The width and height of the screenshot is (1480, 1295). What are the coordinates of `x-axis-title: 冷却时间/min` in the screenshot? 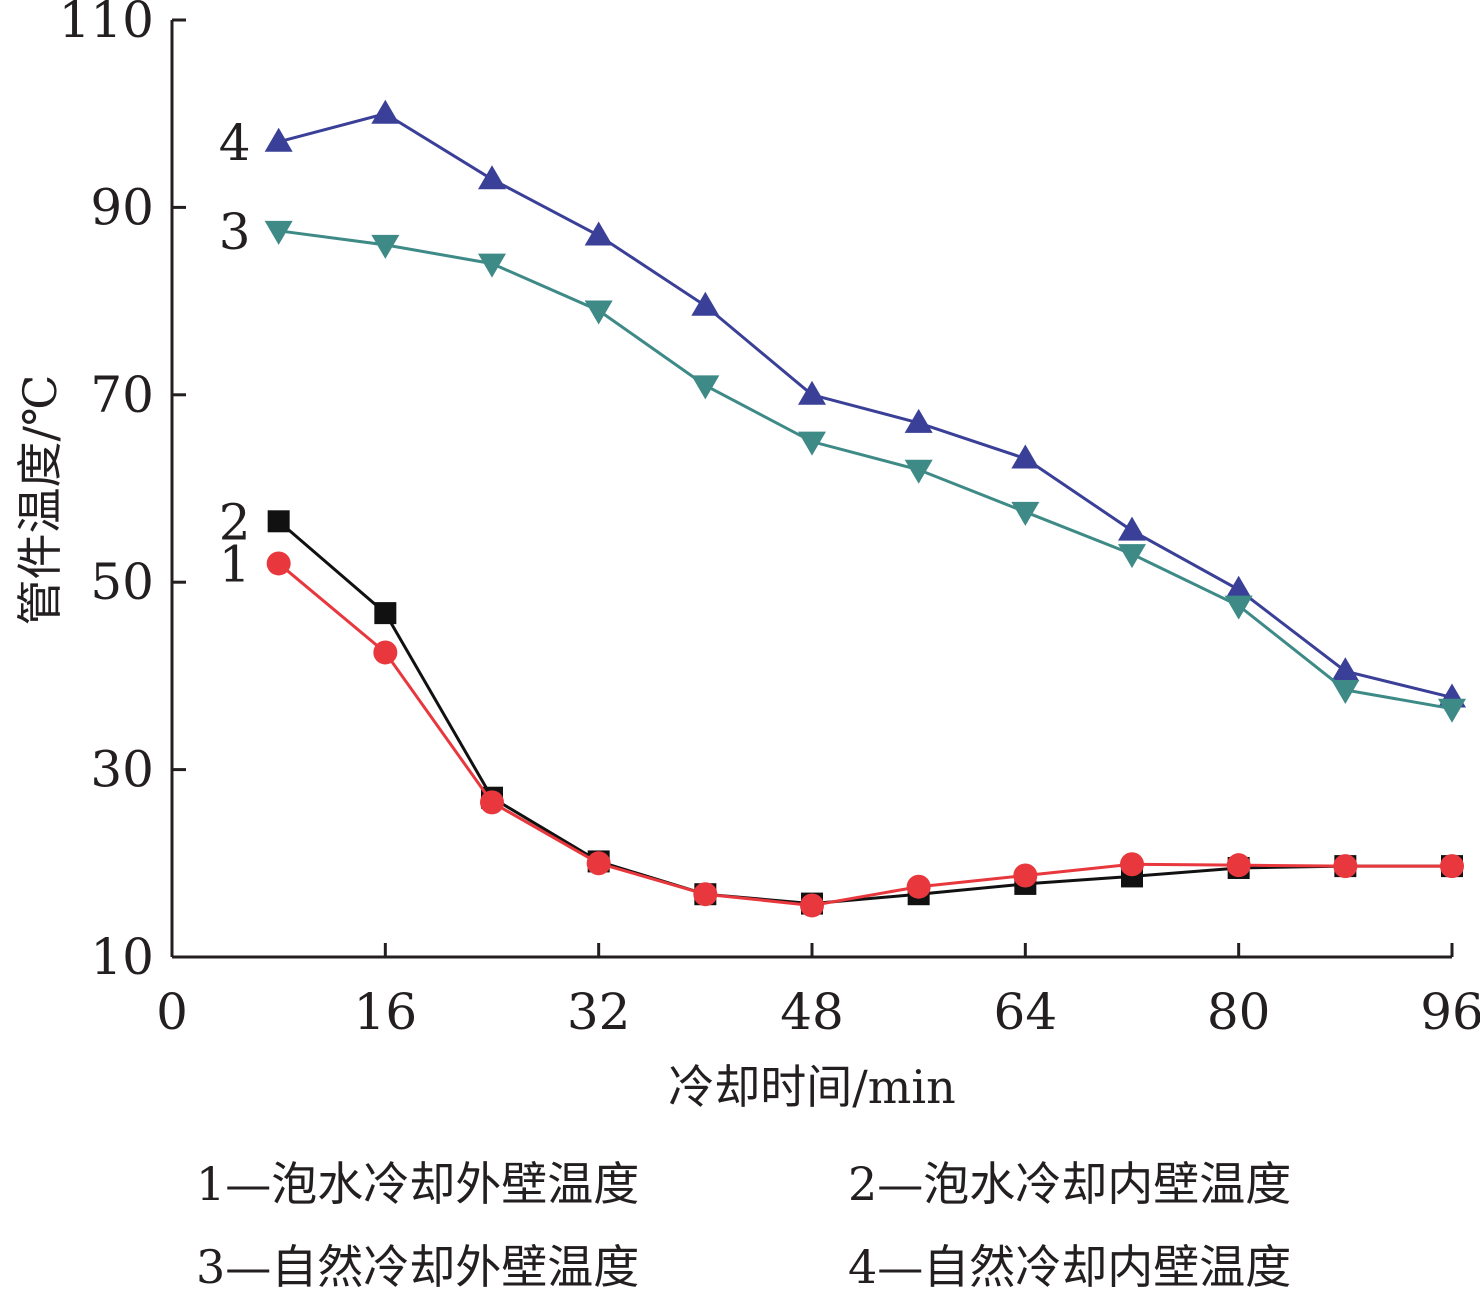 It's located at (811, 1087).